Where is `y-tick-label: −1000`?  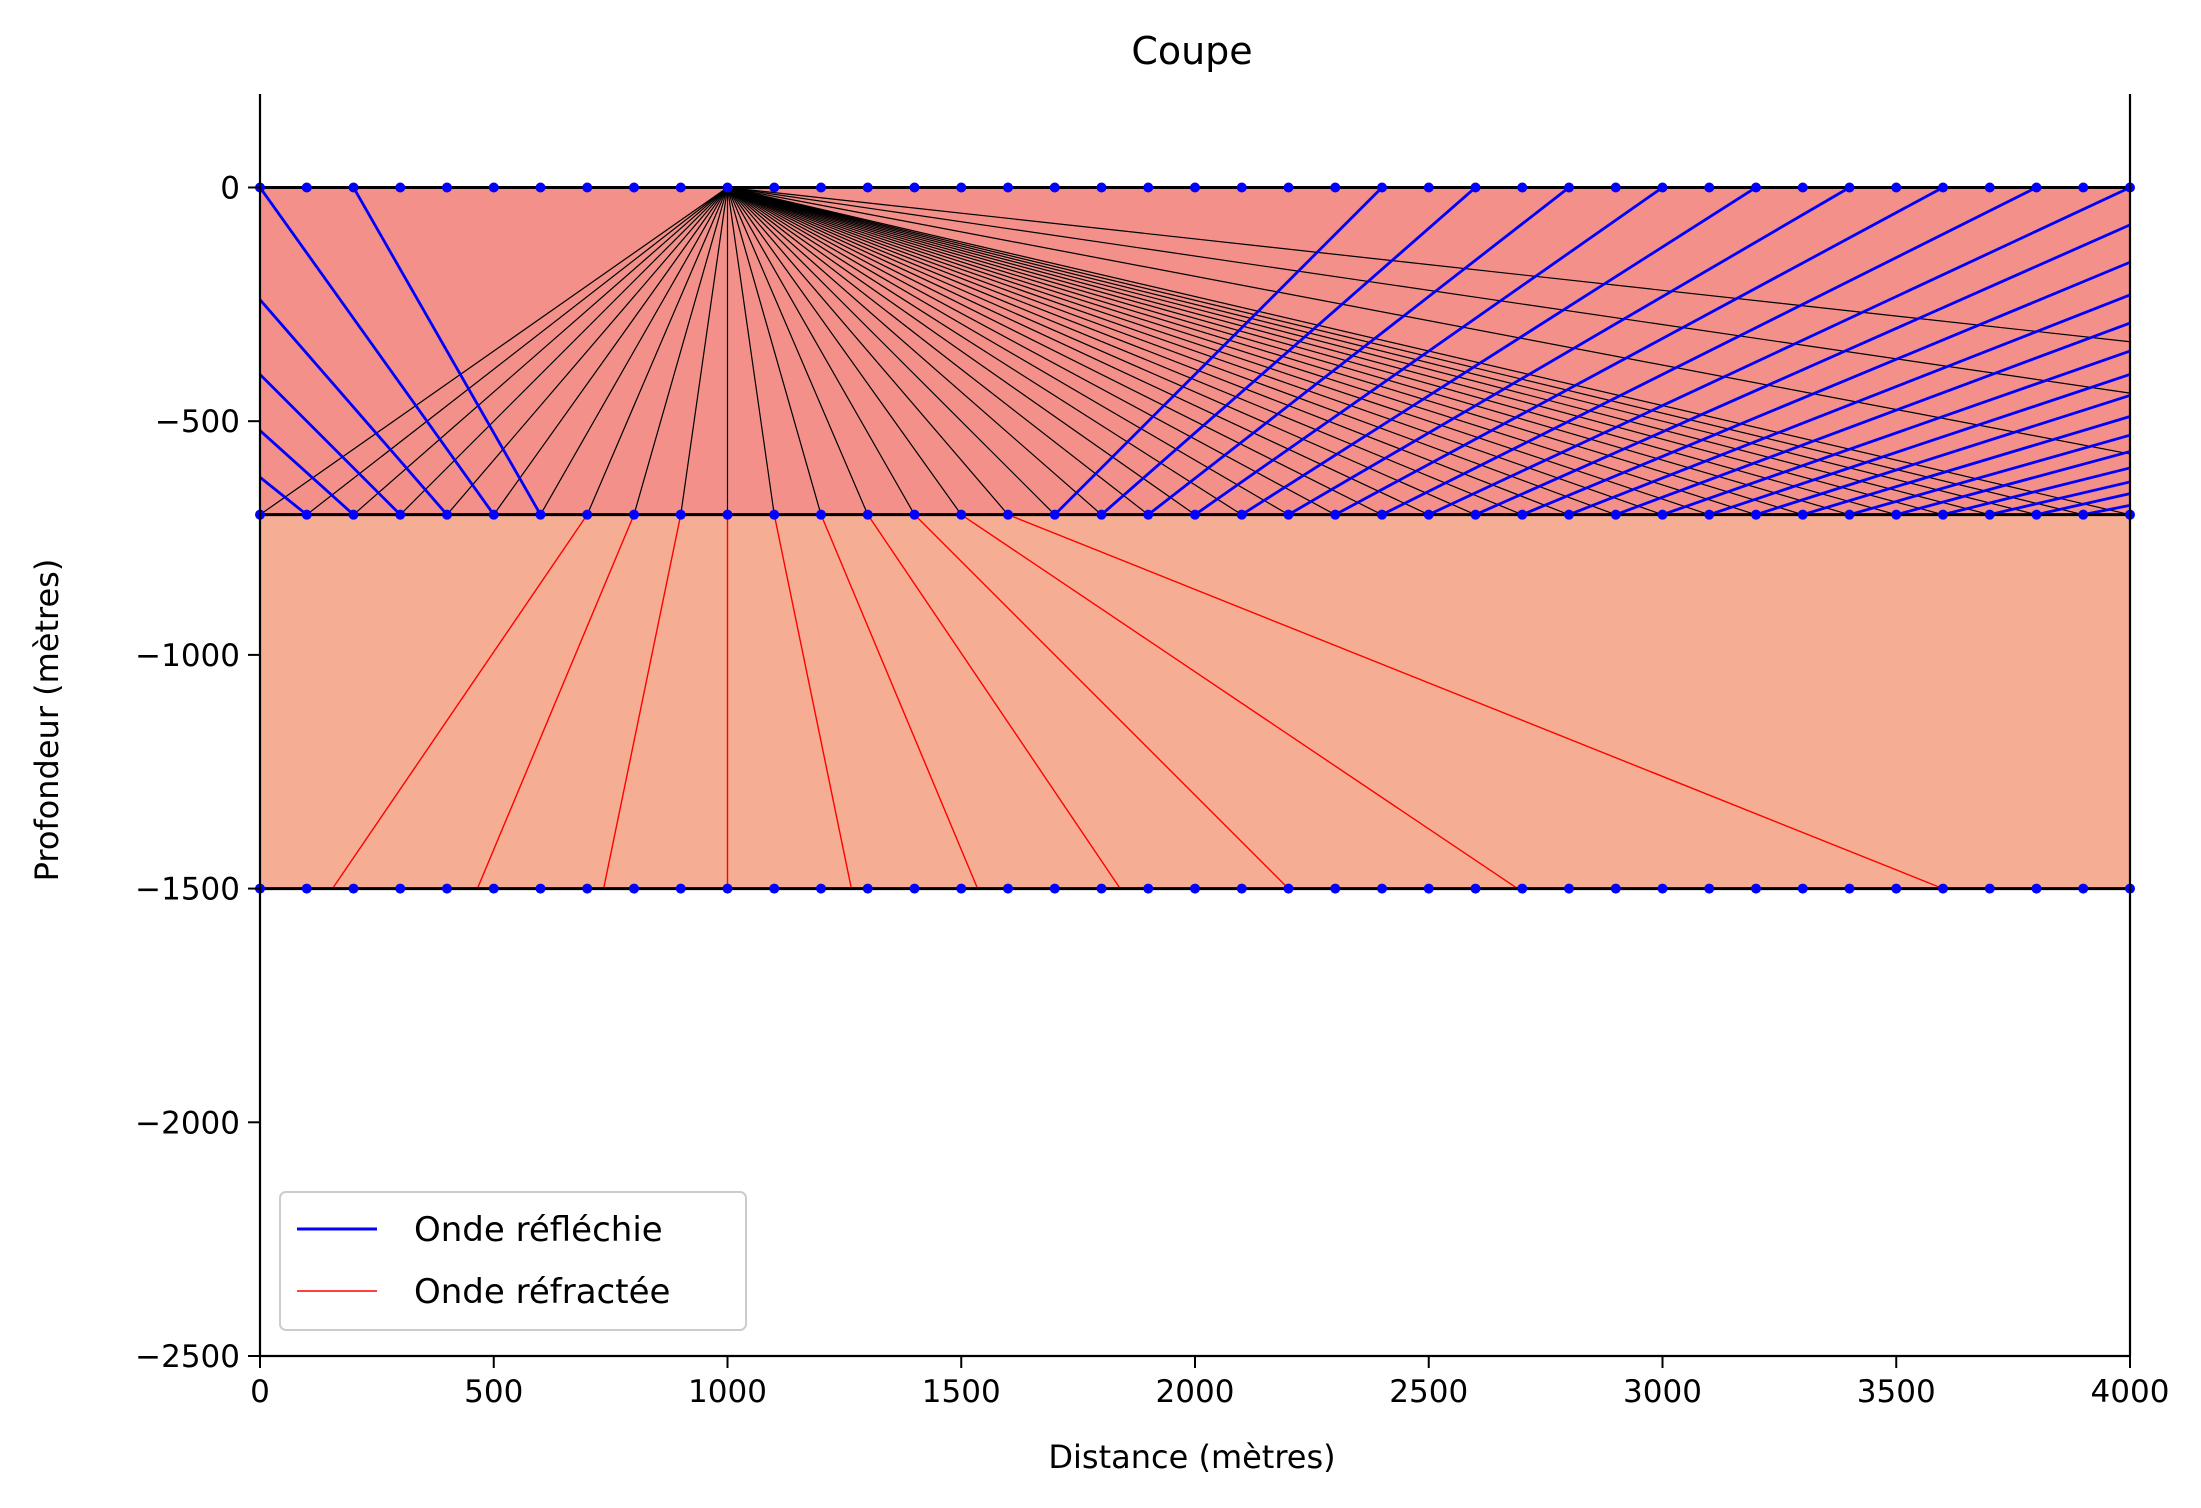 y-tick-label: −1000 is located at coordinates (187, 656).